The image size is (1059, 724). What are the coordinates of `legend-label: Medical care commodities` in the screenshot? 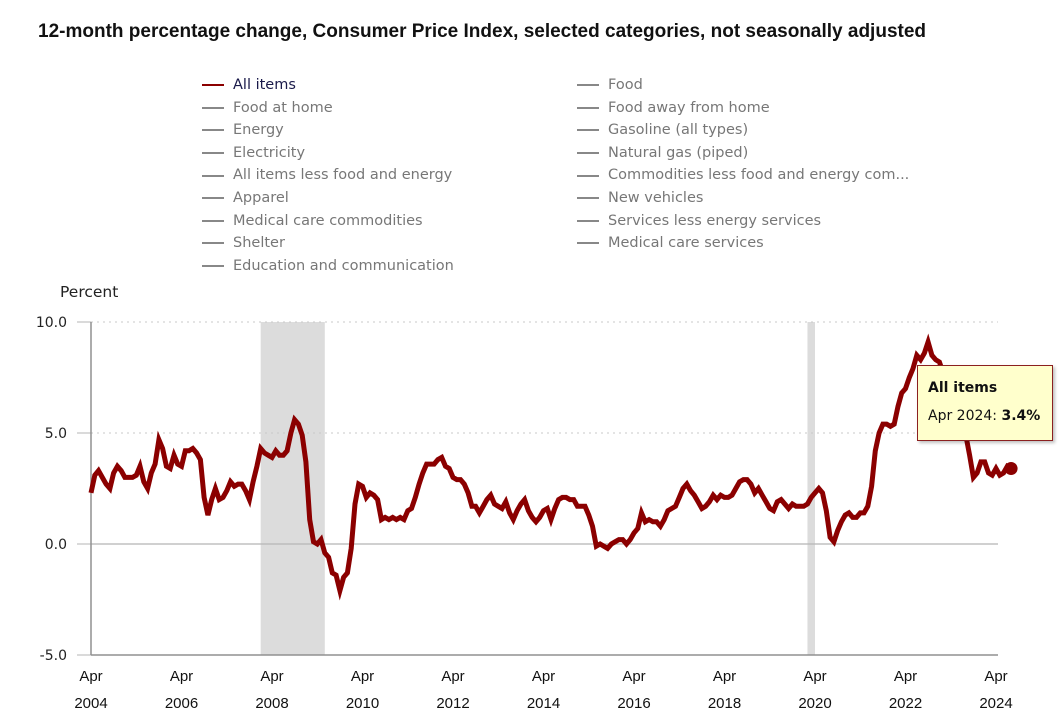 It's located at (328, 220).